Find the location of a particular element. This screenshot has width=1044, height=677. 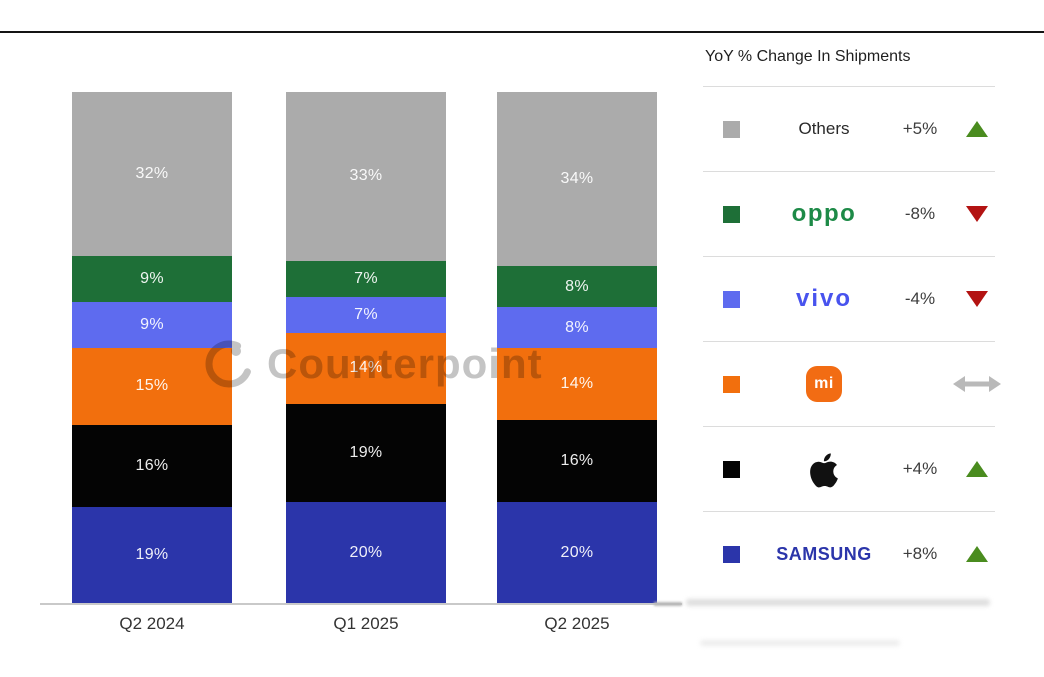

legend-row-others: Others +5% is located at coordinates (849, 128).